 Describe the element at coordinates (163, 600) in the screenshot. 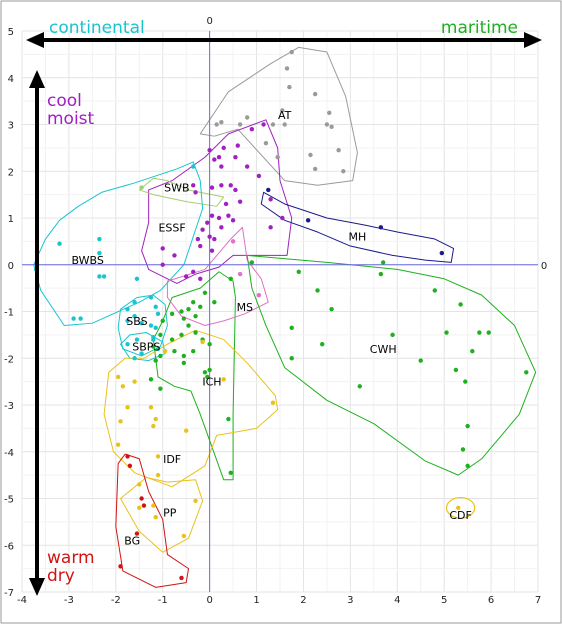

I see `x-tick-label: -1` at that location.